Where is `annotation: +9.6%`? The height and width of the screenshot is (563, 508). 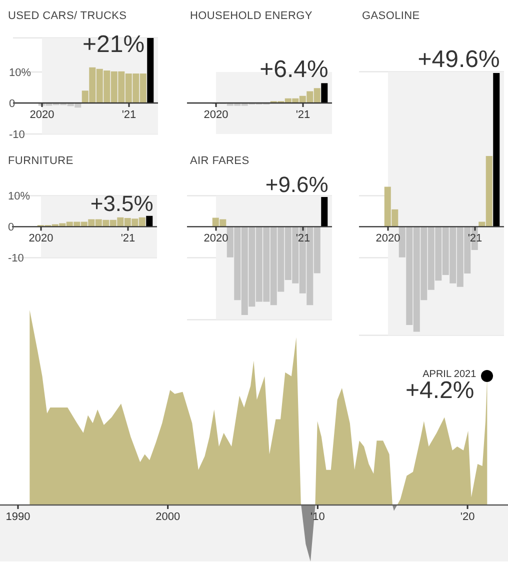 annotation: +9.6% is located at coordinates (296, 184).